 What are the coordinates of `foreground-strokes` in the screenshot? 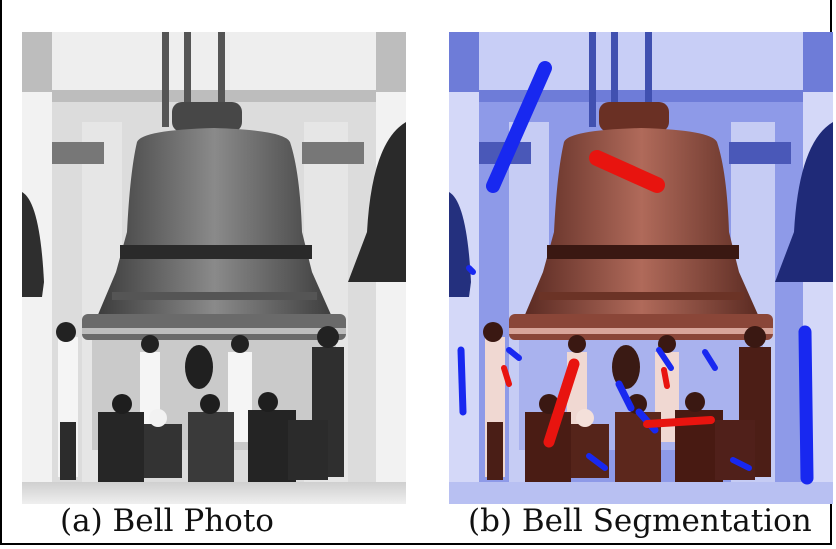 It's located at (608, 299).